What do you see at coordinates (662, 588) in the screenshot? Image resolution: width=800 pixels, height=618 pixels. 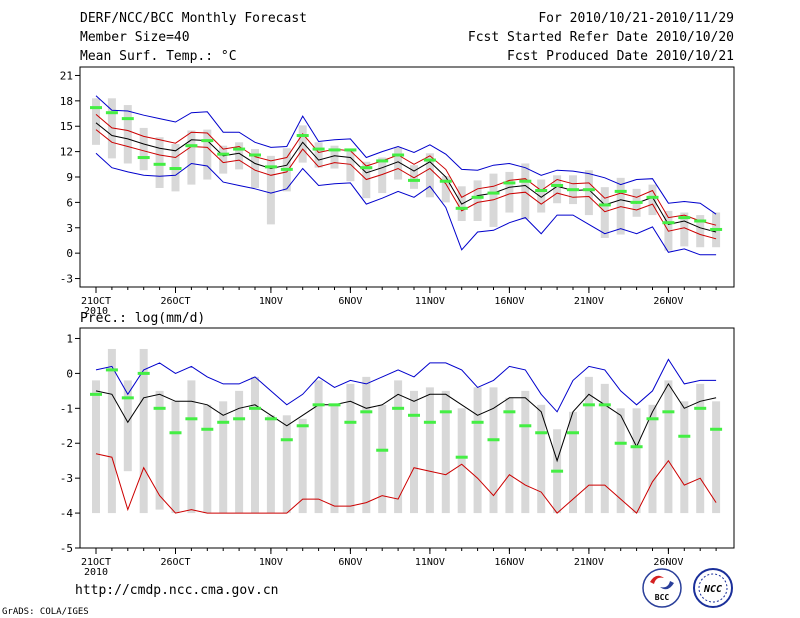 I see `bcc-logo: BCC` at bounding box center [662, 588].